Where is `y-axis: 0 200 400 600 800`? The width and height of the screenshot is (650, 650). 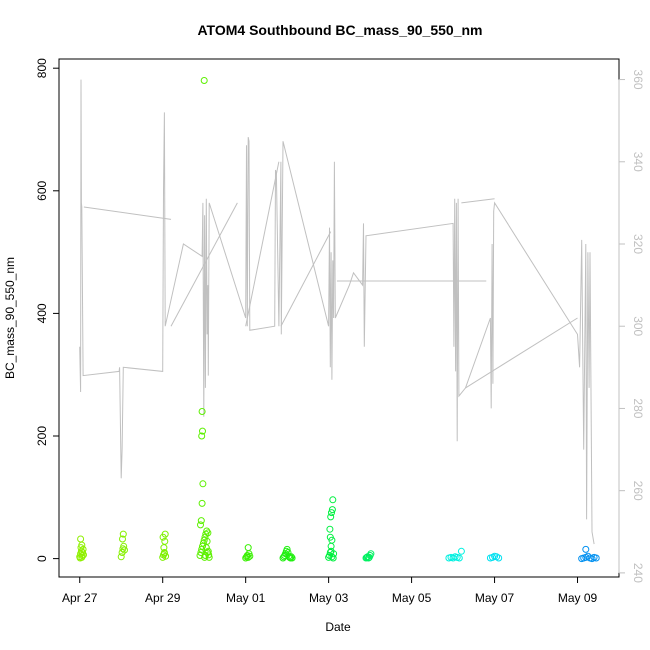 y-axis: 0 200 400 600 800 is located at coordinates (47, 310).